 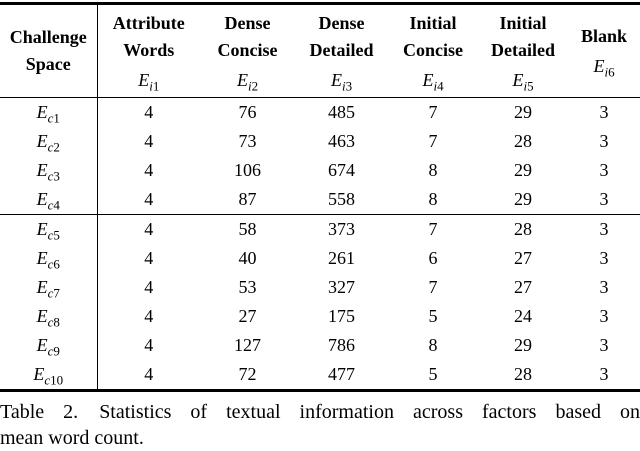 I want to click on column-variable: Ei6, so click(x=604, y=68).